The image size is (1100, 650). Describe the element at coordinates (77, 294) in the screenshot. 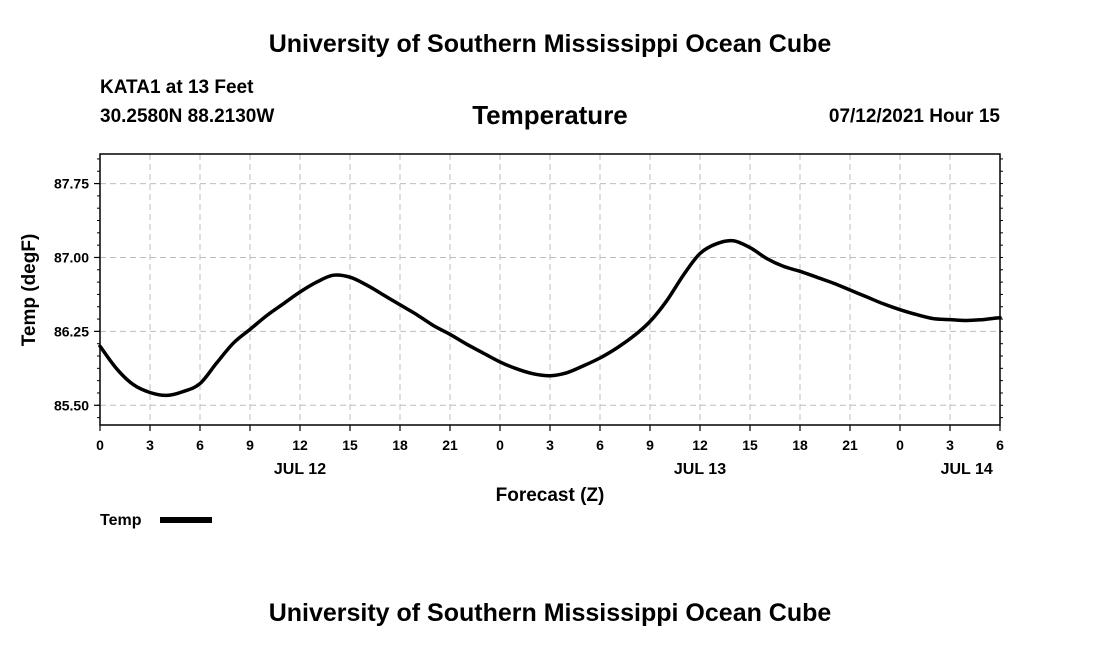

I see `y-axis-ticks: 85.50 86.25 87.00 87.75` at that location.